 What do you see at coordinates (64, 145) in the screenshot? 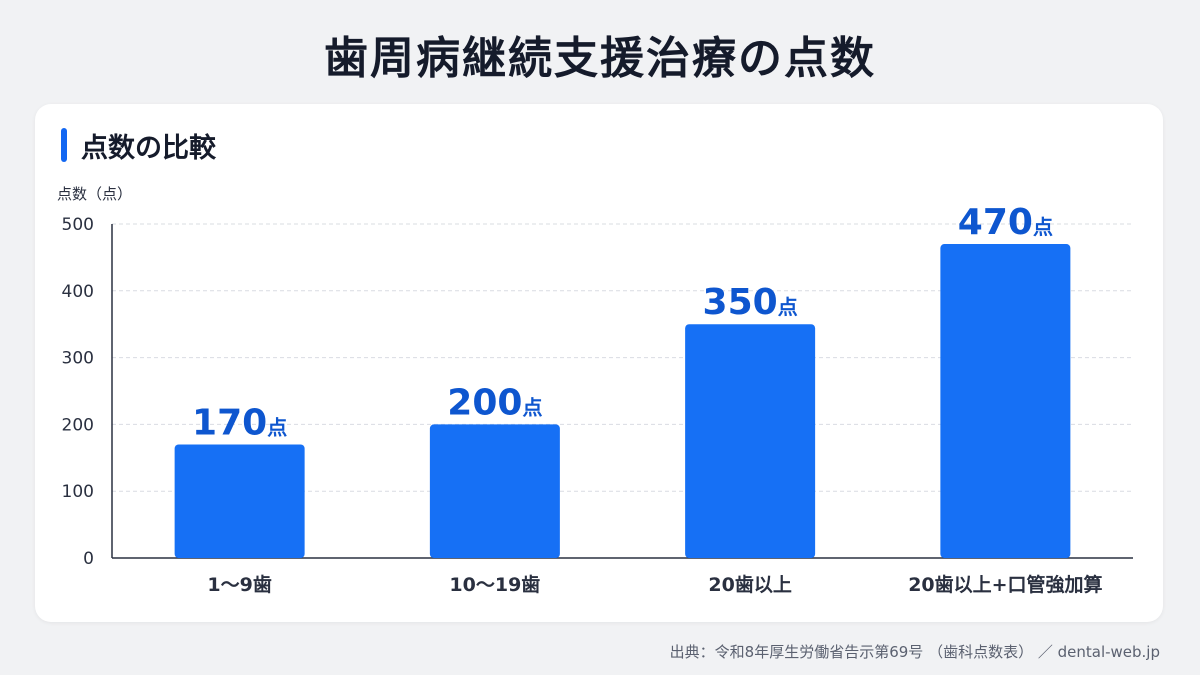
I see `accent-bar` at bounding box center [64, 145].